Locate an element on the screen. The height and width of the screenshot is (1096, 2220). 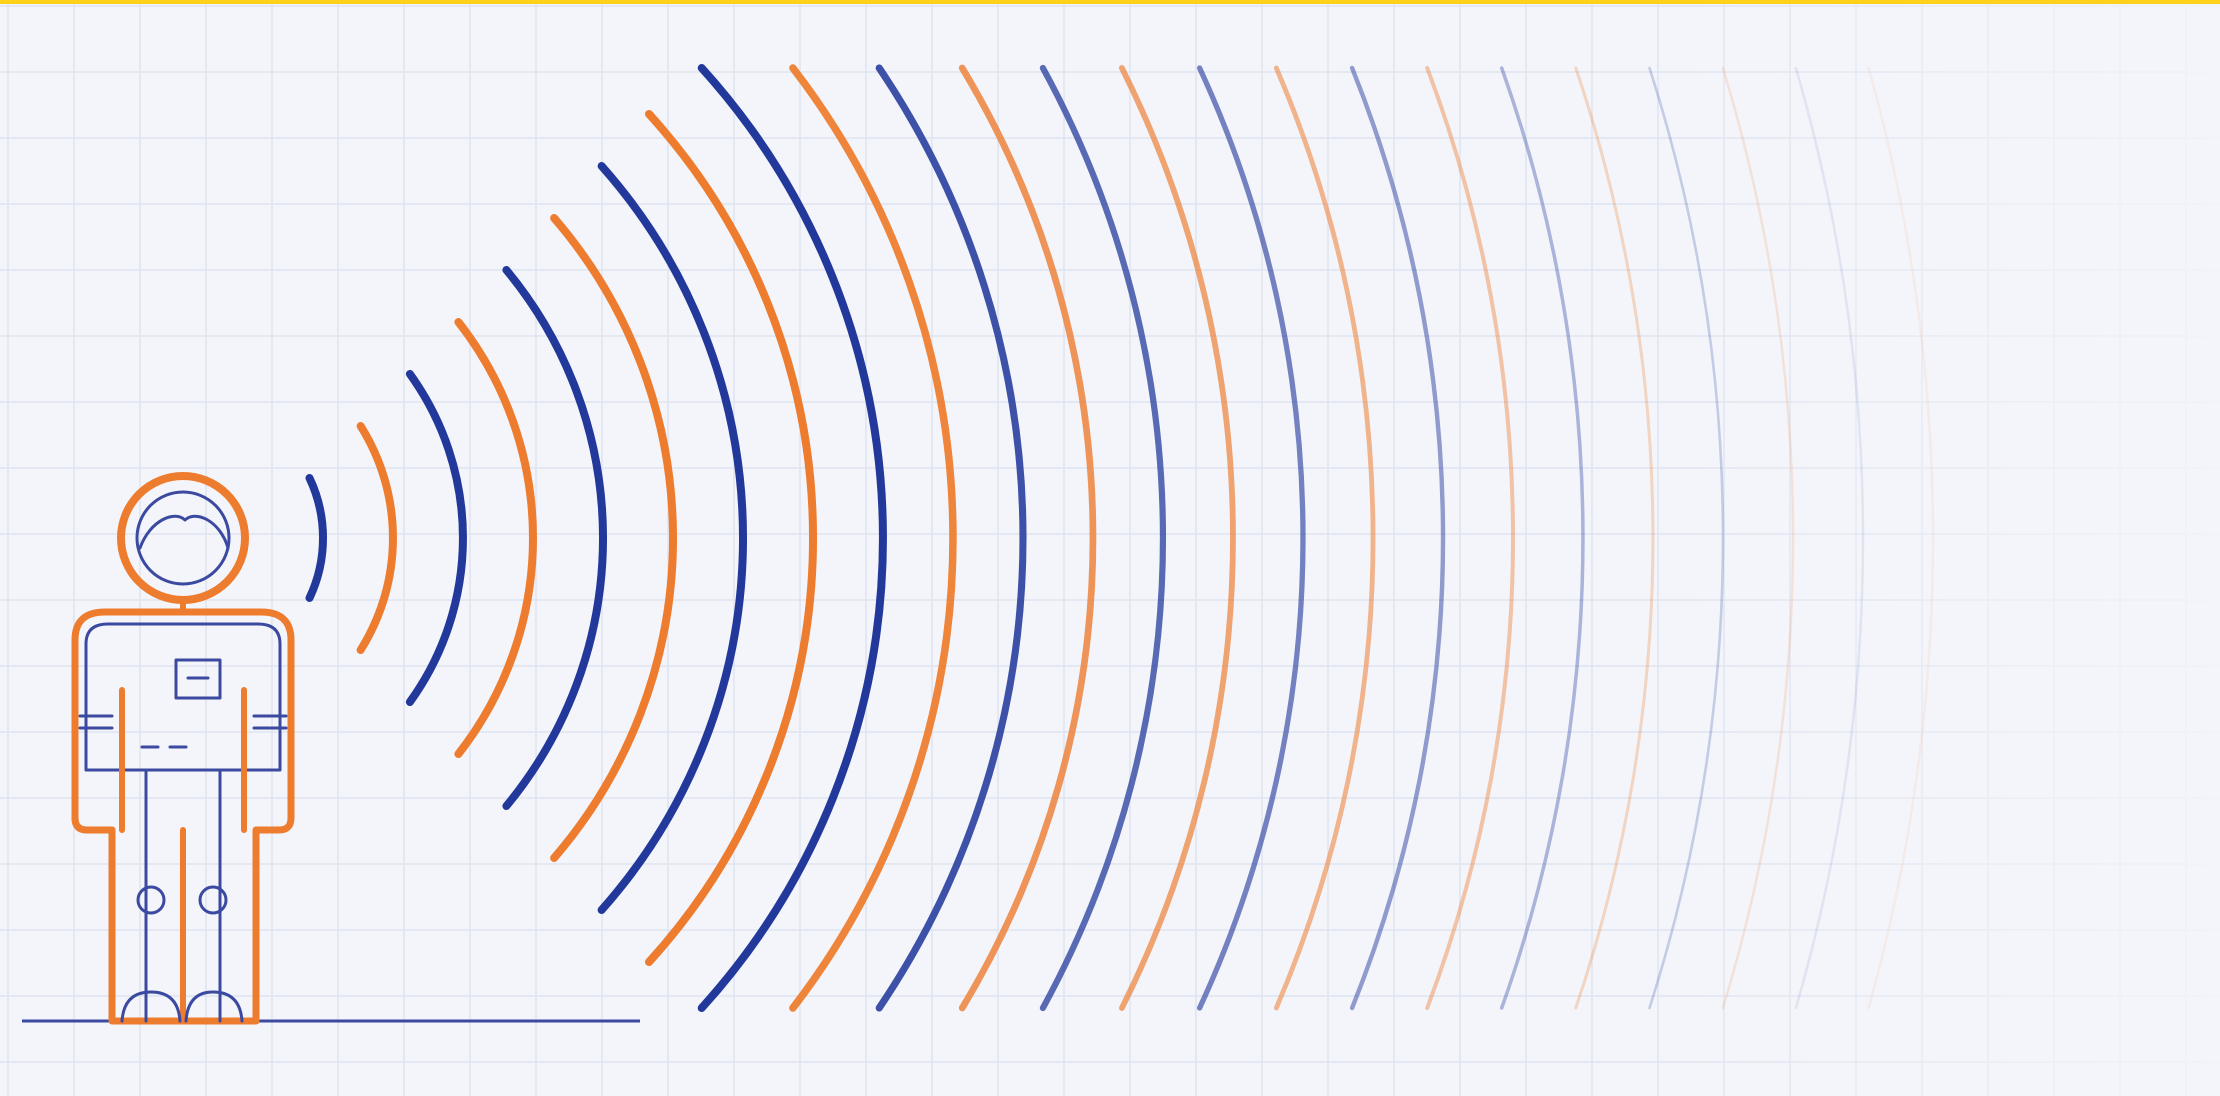
top-border is located at coordinates (1110, 2).